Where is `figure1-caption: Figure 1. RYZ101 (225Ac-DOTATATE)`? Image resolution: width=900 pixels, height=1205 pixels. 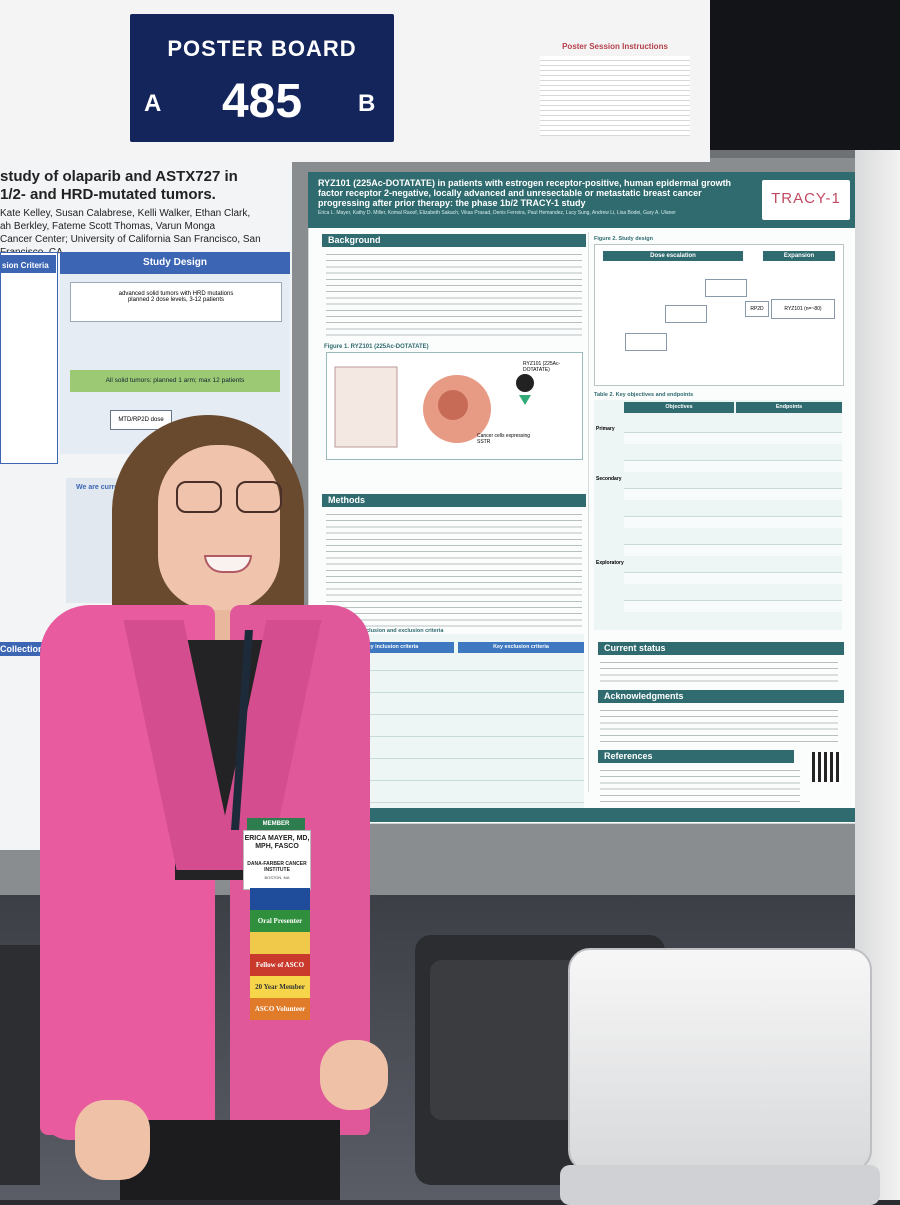 figure1-caption: Figure 1. RYZ101 (225Ac-DOTATATE) is located at coordinates (376, 347).